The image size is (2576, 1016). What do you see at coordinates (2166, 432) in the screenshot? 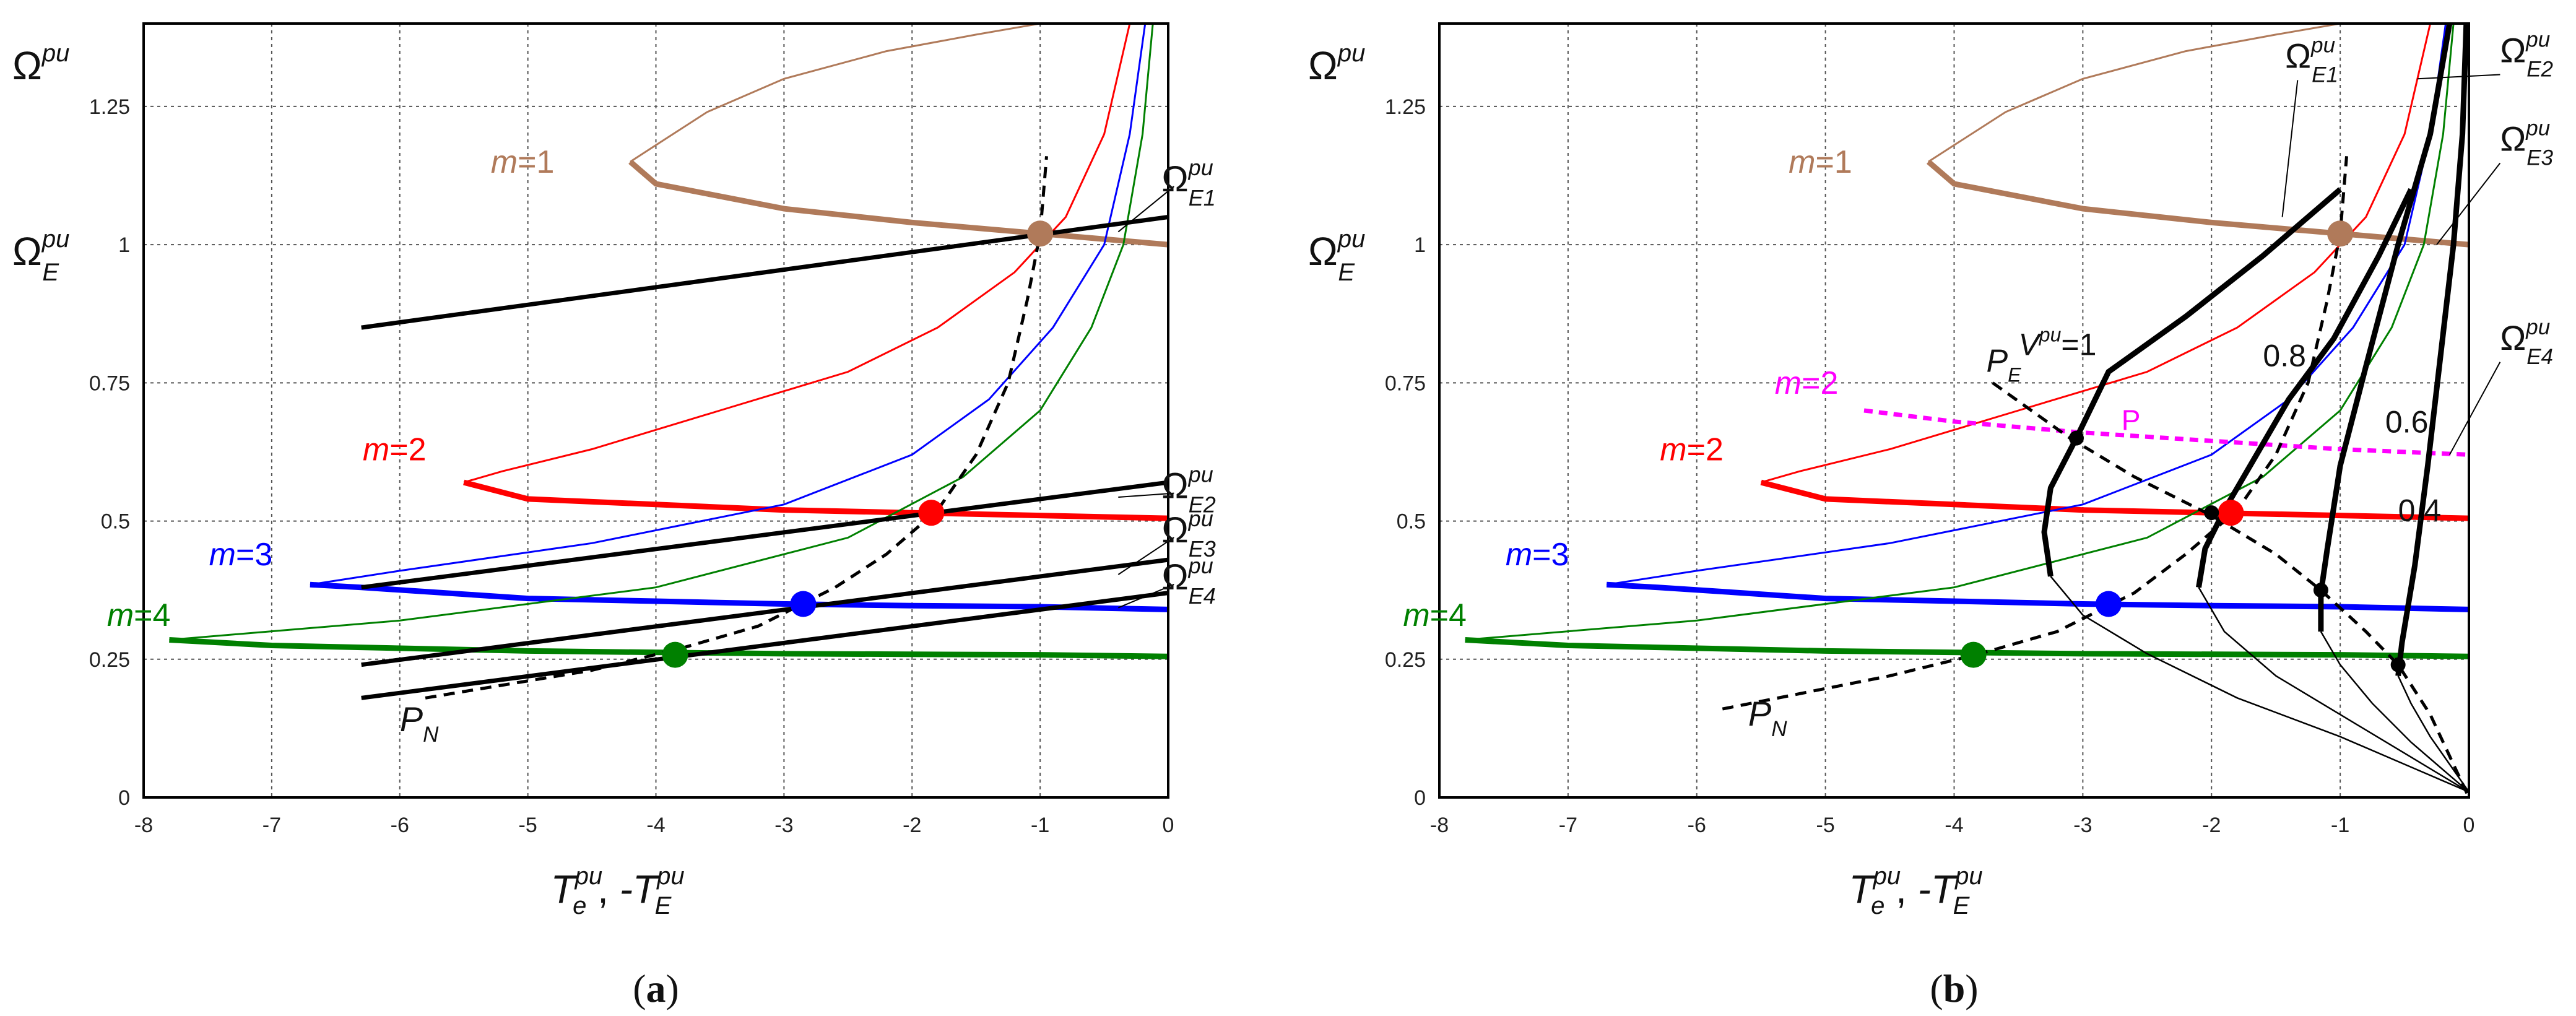
I see `magenta-dashed-curve` at bounding box center [2166, 432].